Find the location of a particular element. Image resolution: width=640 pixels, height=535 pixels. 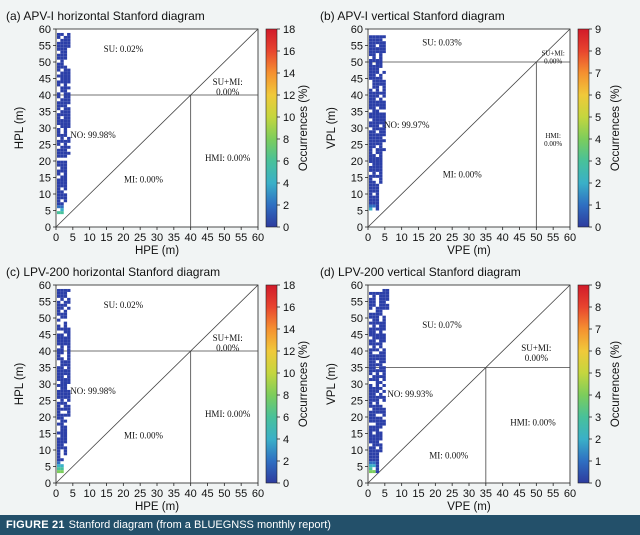

colorbar-tick-label: 6 is located at coordinates (286, 418).